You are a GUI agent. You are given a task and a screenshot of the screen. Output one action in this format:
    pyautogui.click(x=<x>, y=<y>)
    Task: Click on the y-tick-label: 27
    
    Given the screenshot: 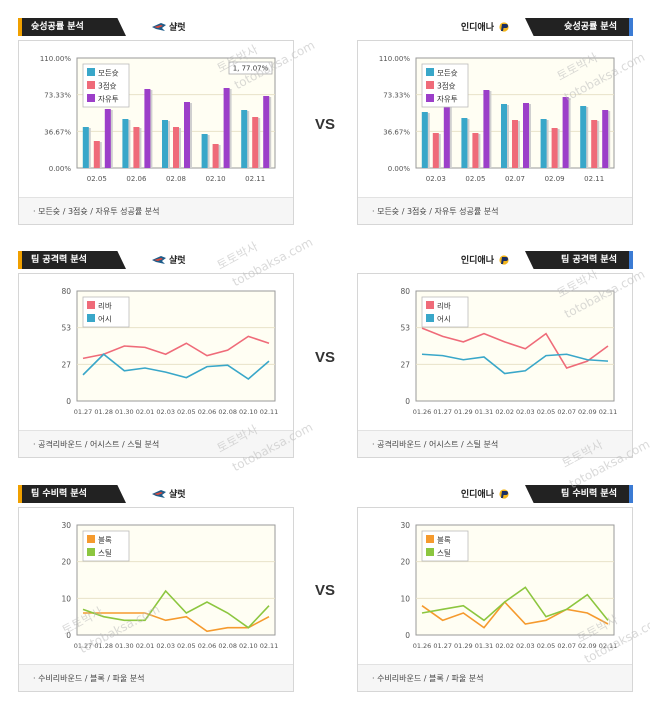 What is the action you would take?
    pyautogui.click(x=66, y=364)
    